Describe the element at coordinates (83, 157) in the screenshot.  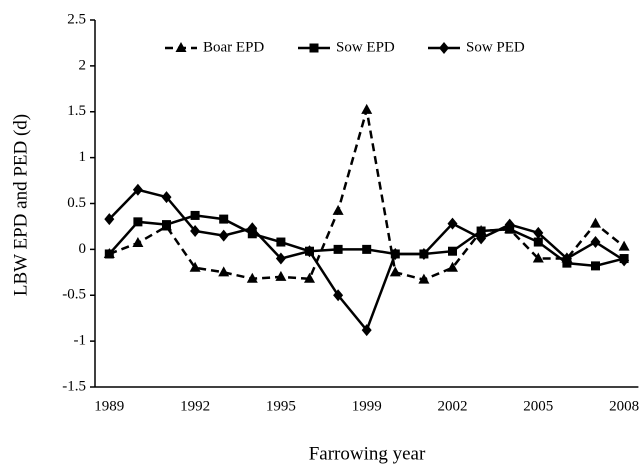
I see `y-tick-label: 1` at that location.